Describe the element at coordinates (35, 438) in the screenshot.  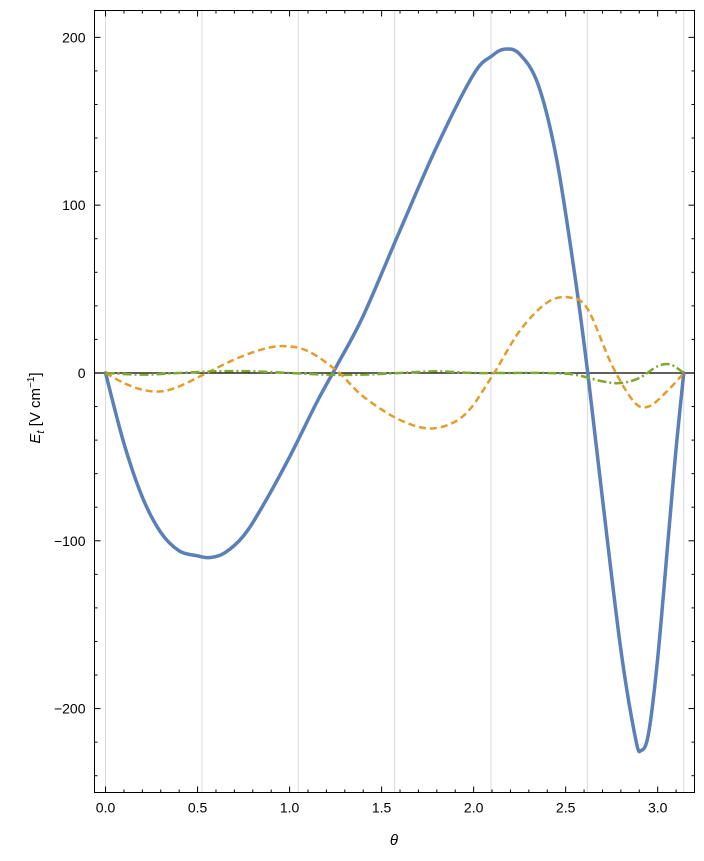
I see `y-axis-symbol: E` at that location.